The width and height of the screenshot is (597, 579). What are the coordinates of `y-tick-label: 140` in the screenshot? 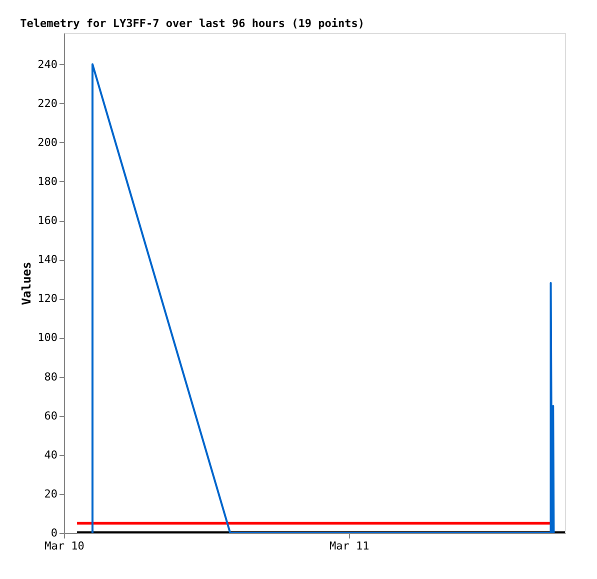 It's located at (48, 259).